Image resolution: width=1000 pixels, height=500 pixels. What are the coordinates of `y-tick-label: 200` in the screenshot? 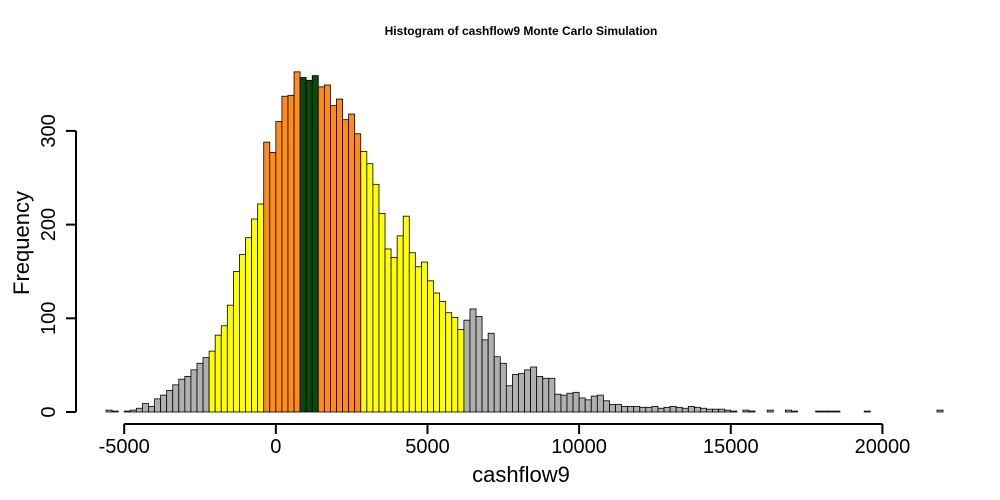 It's located at (49, 224).